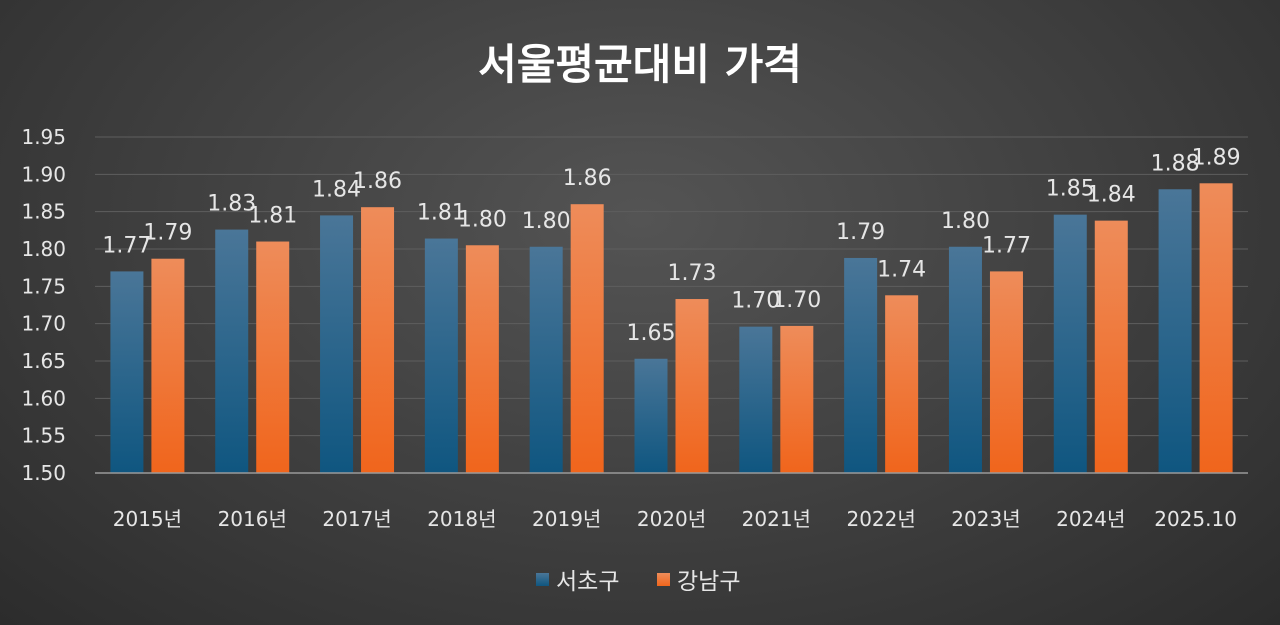 This screenshot has height=625, width=1280. I want to click on data-label: 1.83, so click(231, 204).